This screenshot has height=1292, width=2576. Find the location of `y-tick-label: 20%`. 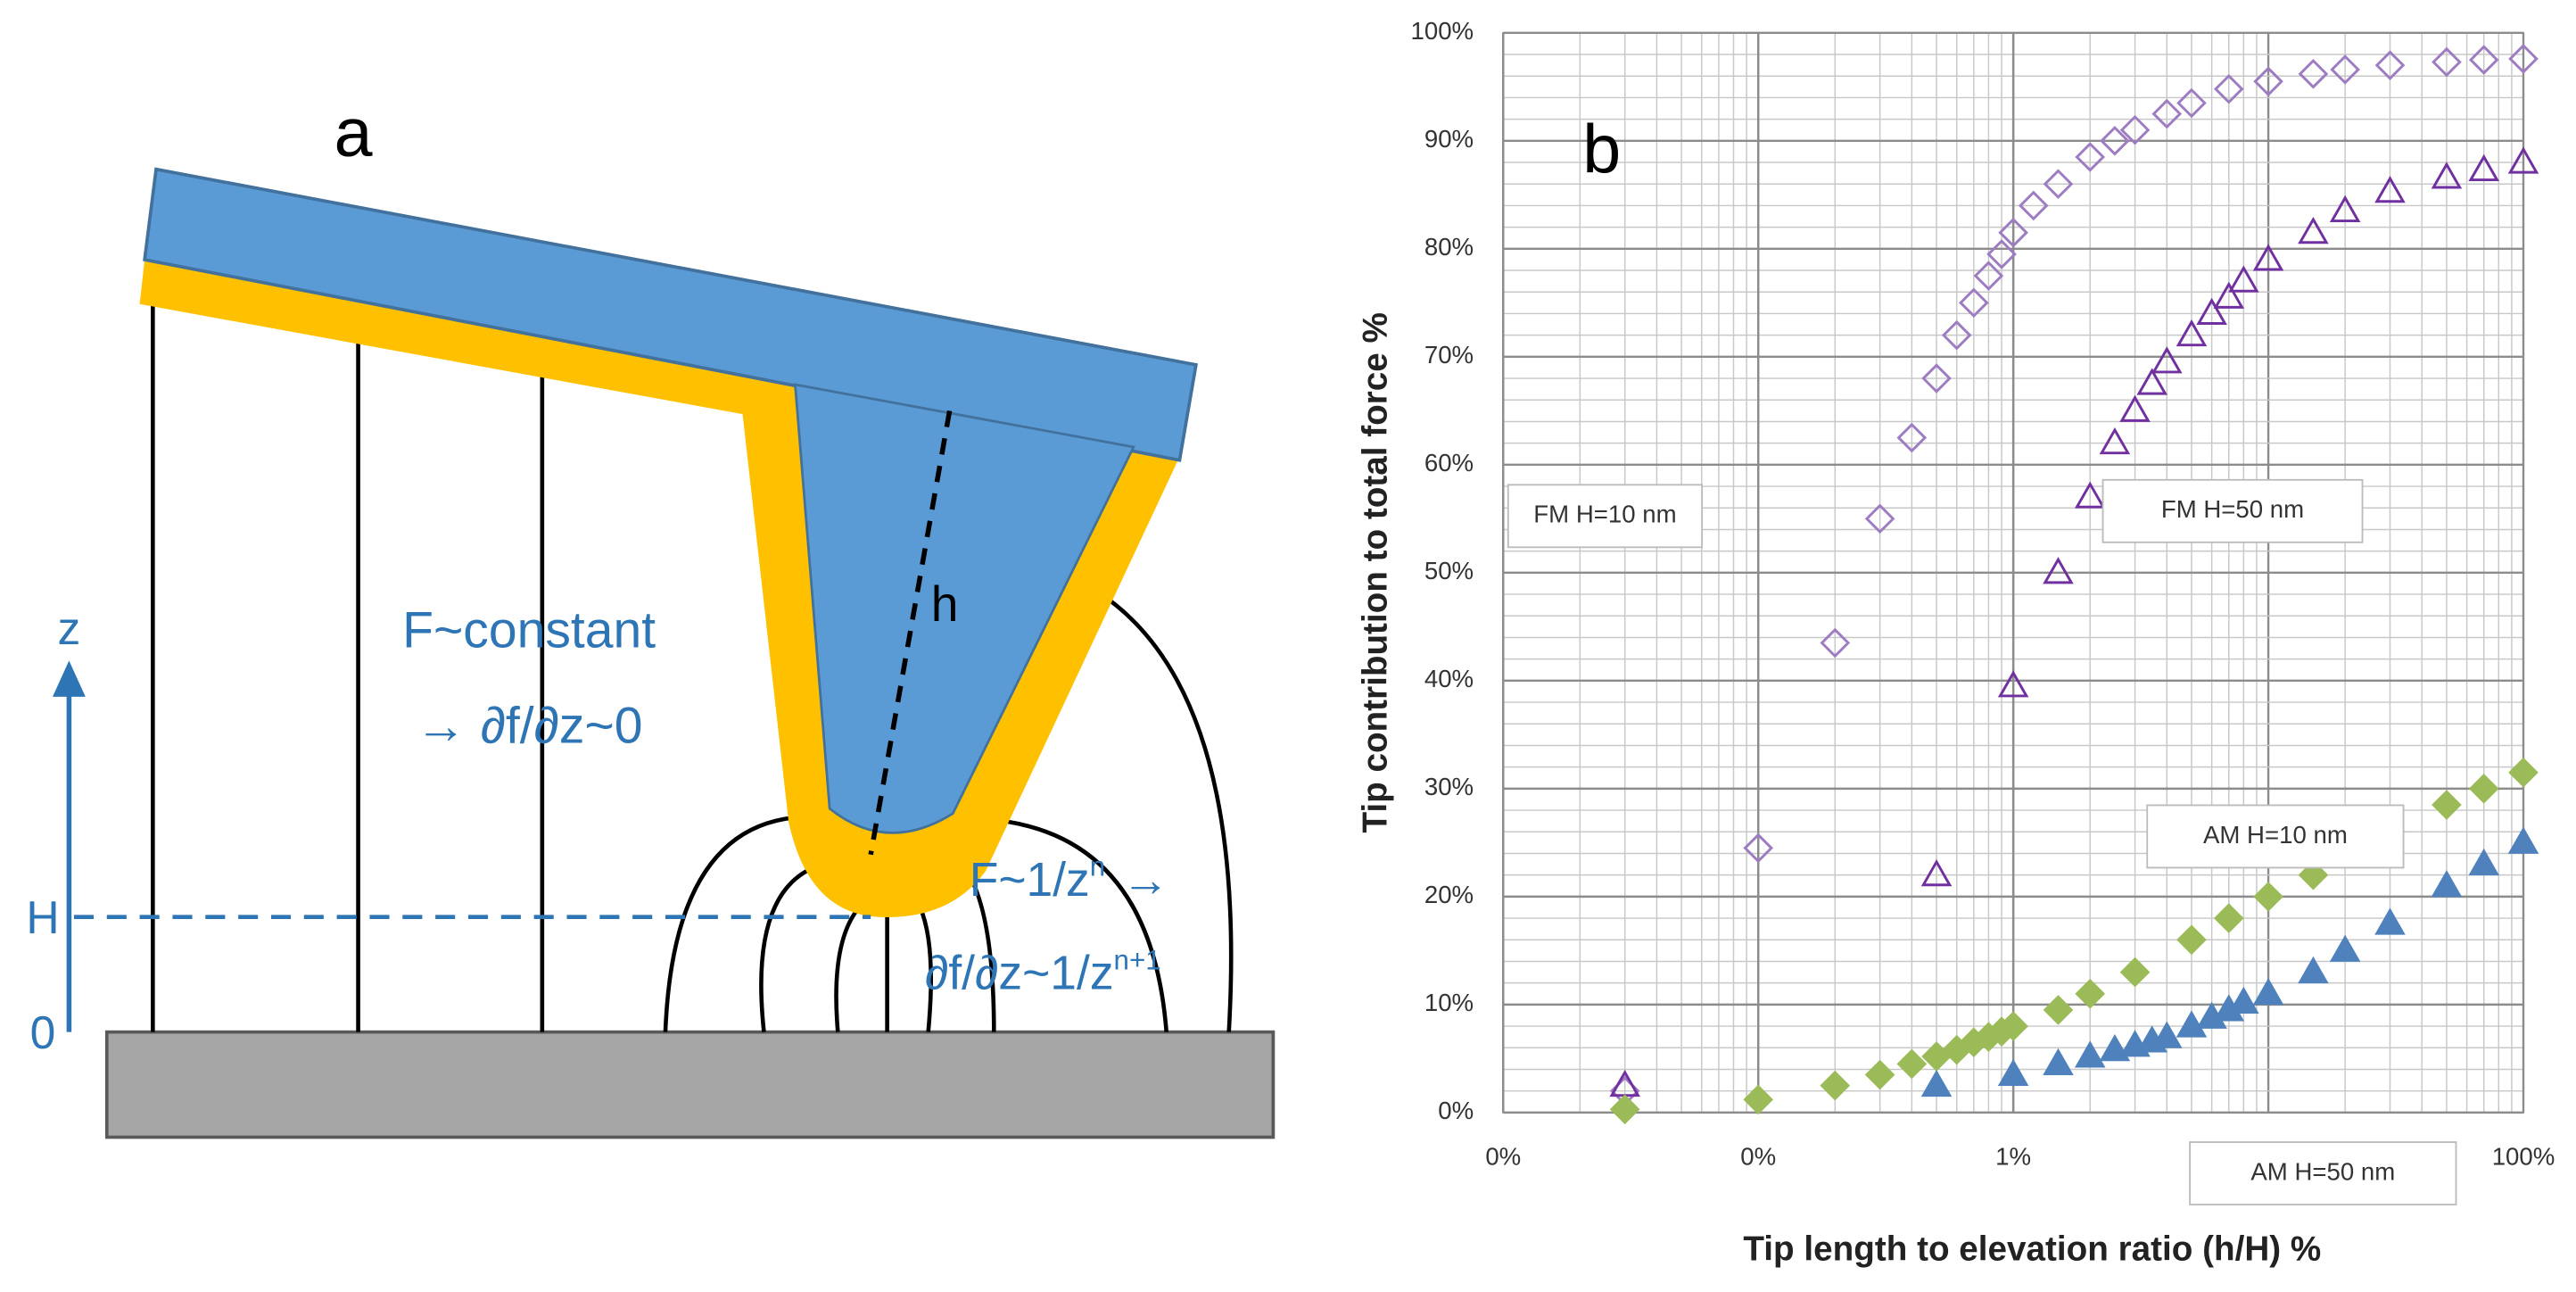

y-tick-label: 20% is located at coordinates (1449, 895).